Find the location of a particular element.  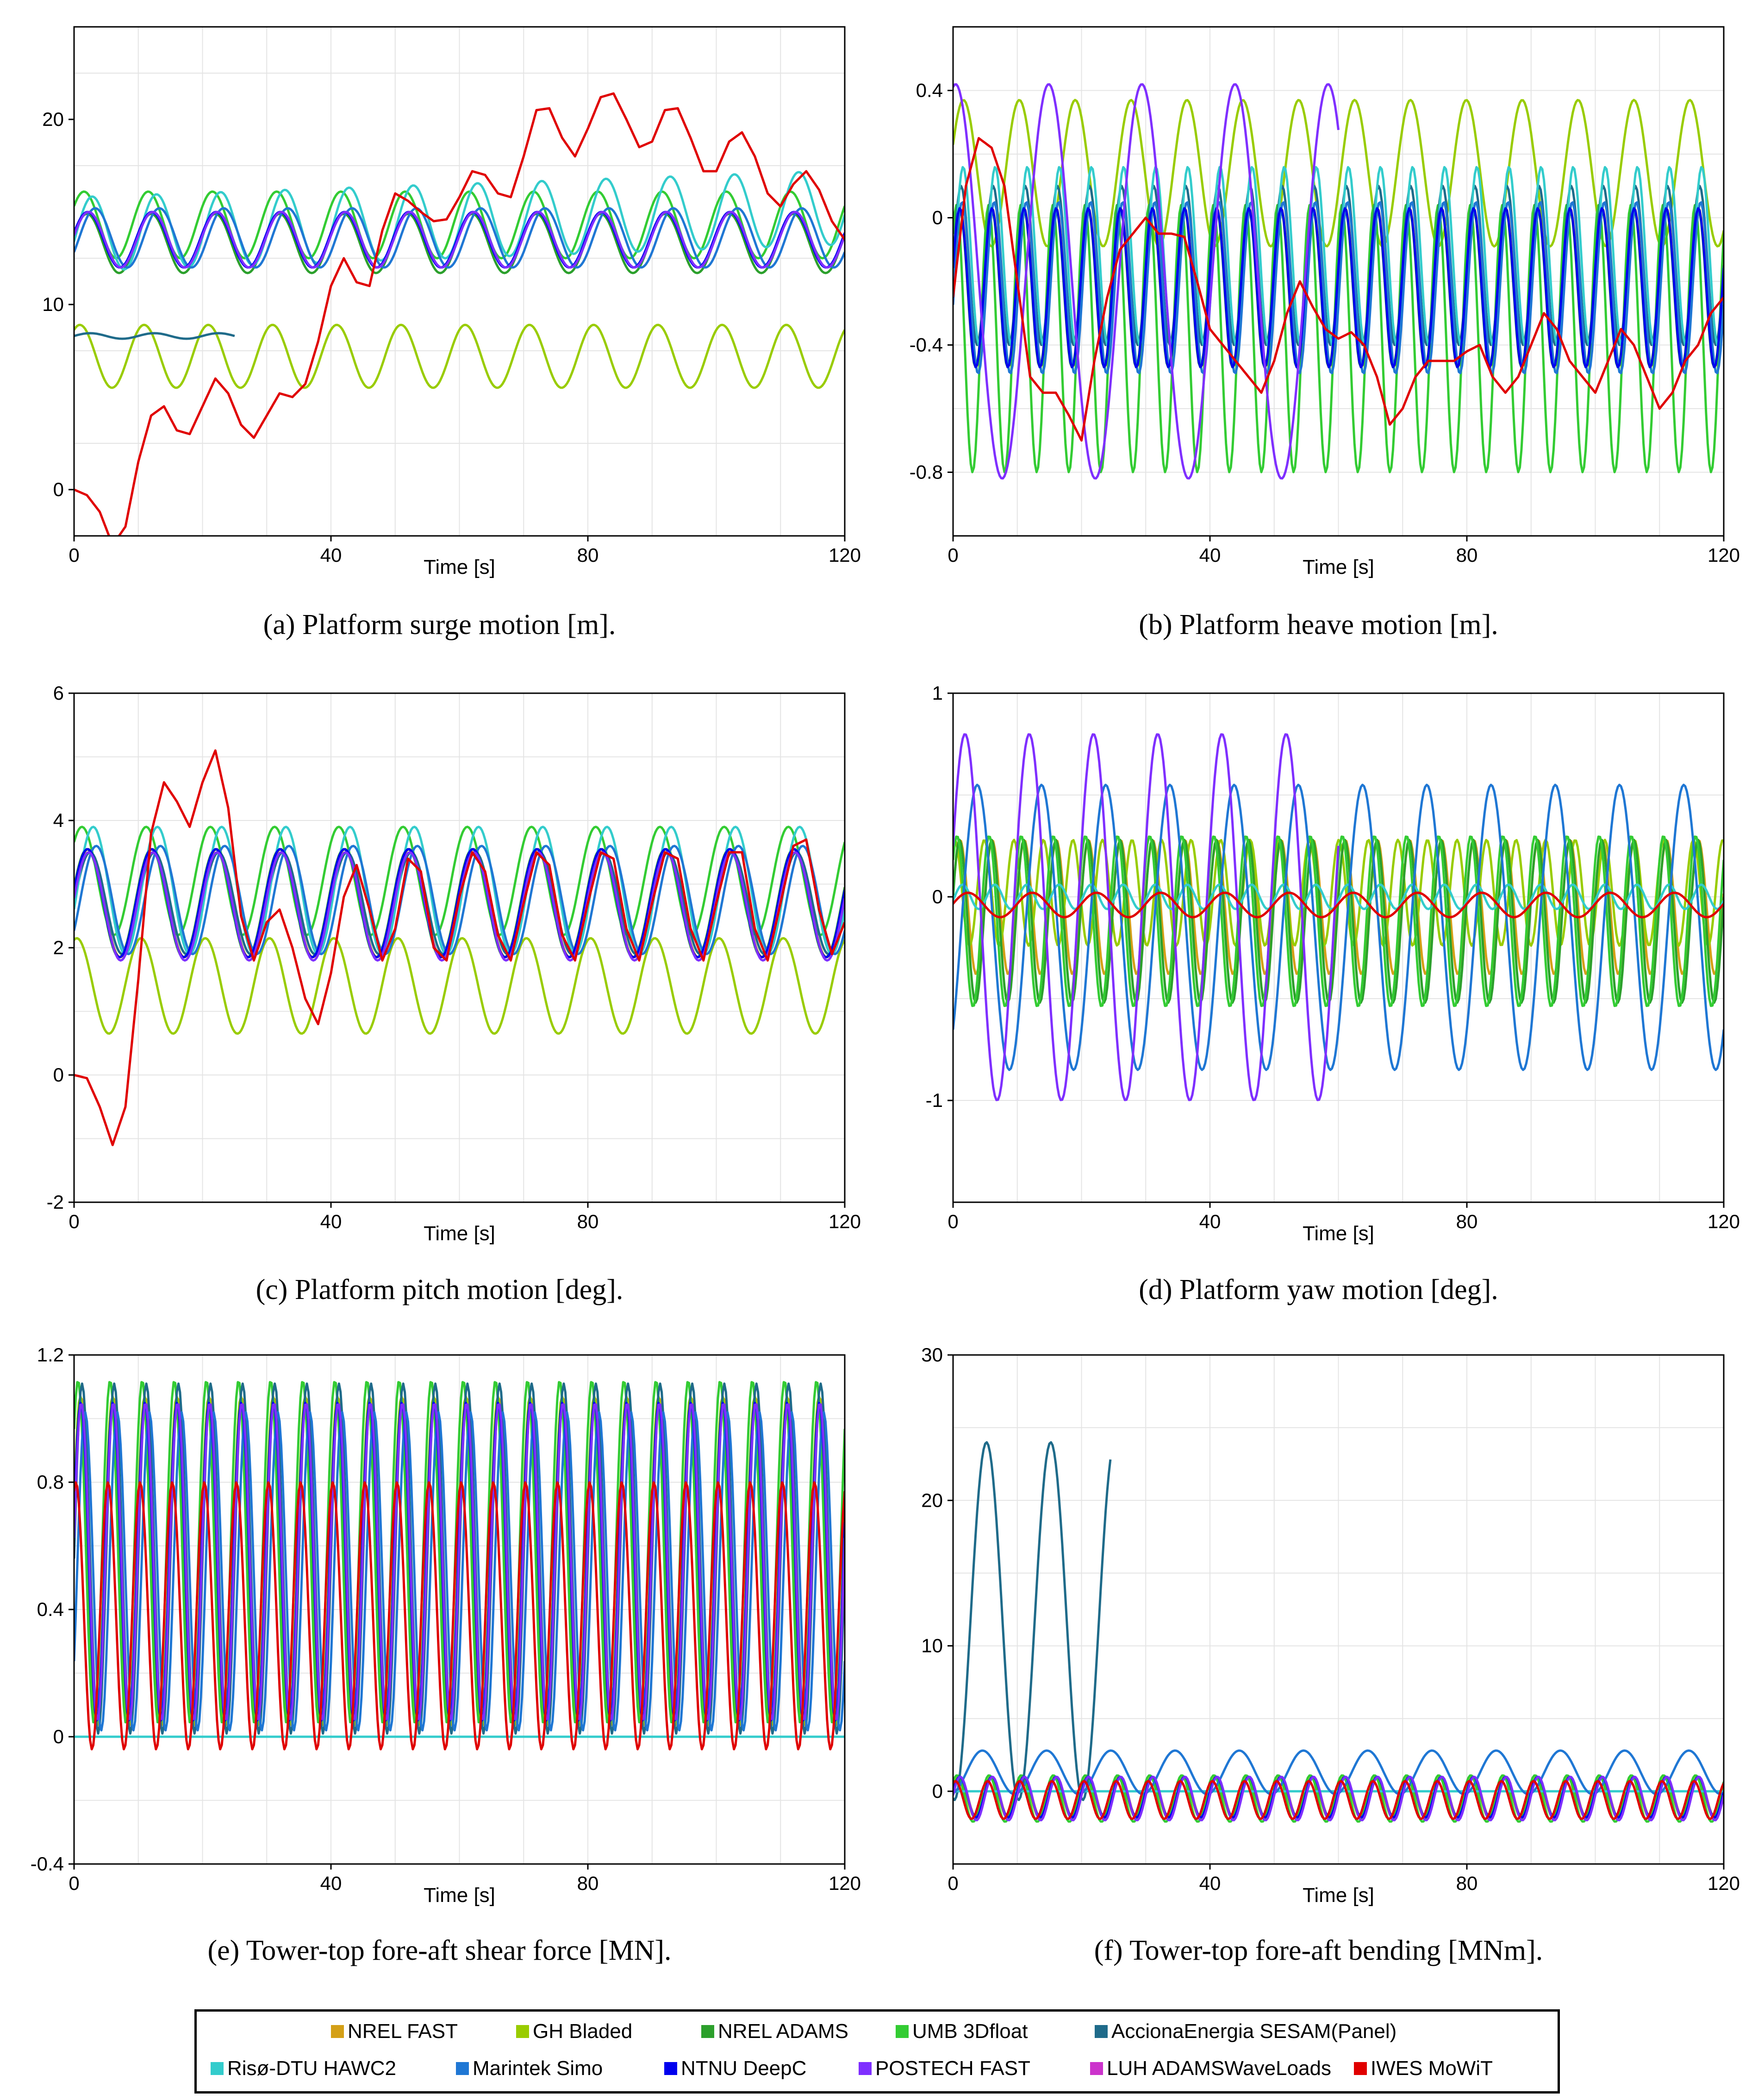

caption-heave: (b) Platform heave motion [m]. is located at coordinates (1318, 624).